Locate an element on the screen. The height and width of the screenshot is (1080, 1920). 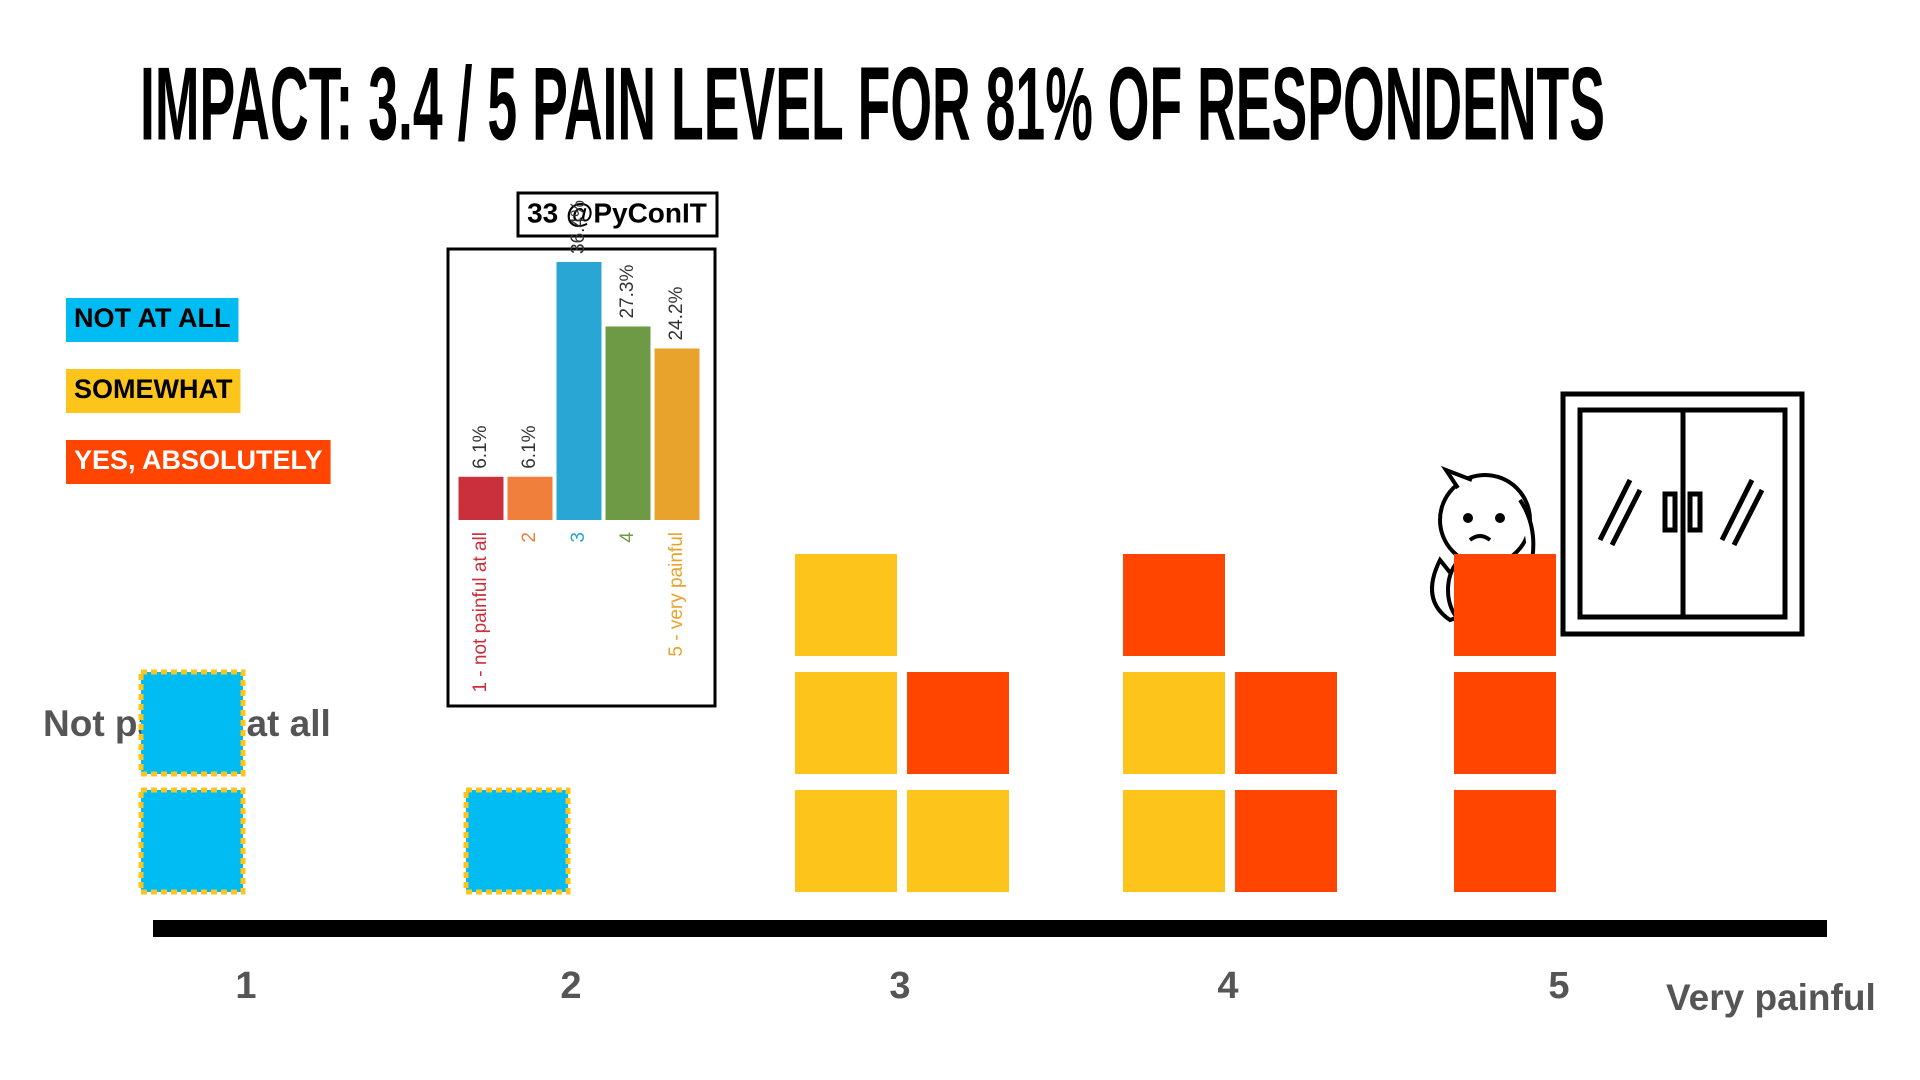
axis-line is located at coordinates (990, 928).